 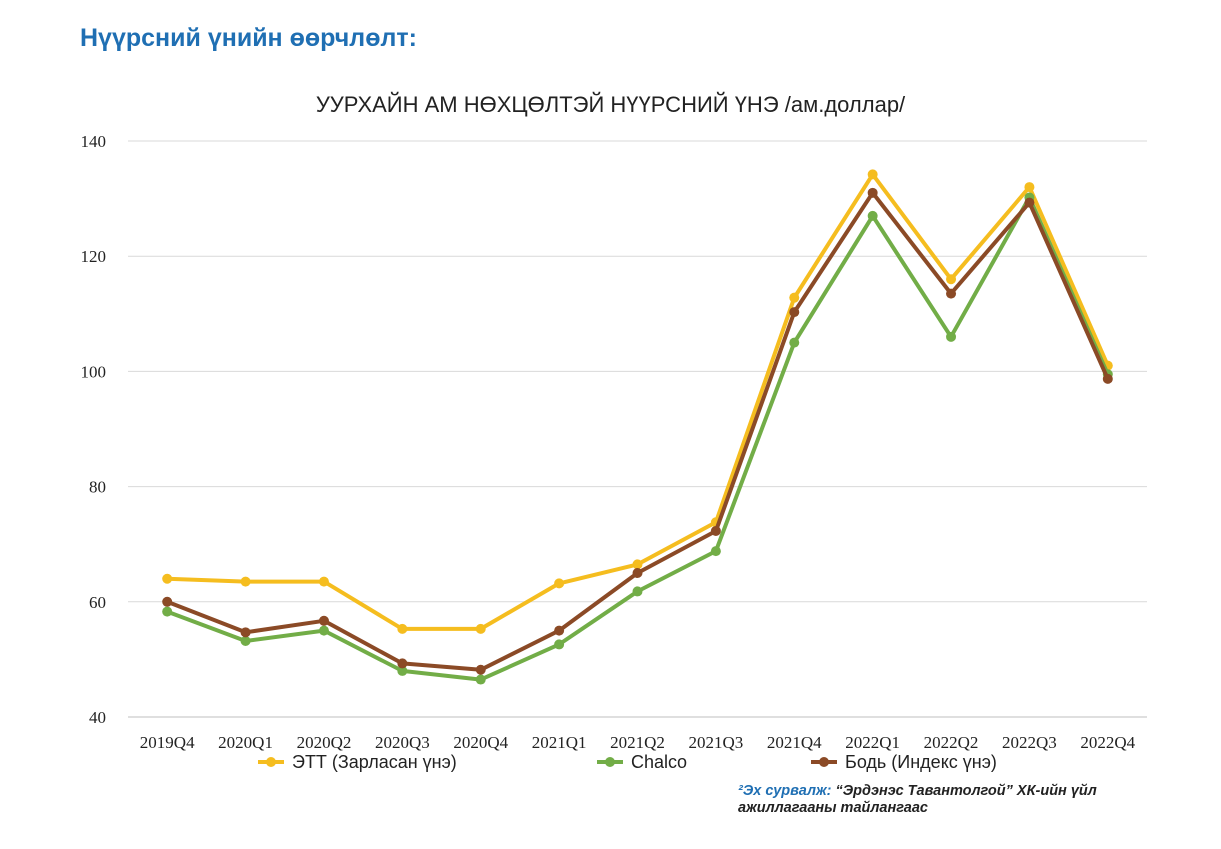 What do you see at coordinates (794, 742) in the screenshot?
I see `x-tick-label: 2021Q4` at bounding box center [794, 742].